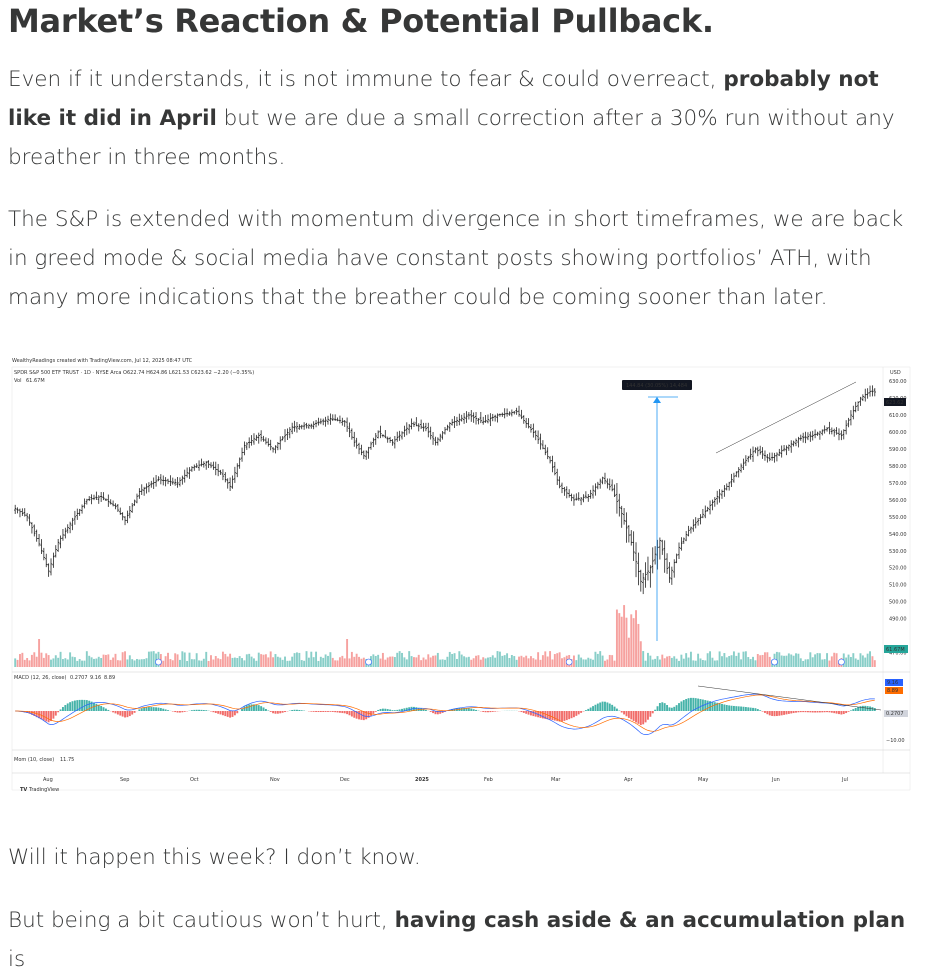  I want to click on tradingview-logo-icon: TV, so click(23, 790).